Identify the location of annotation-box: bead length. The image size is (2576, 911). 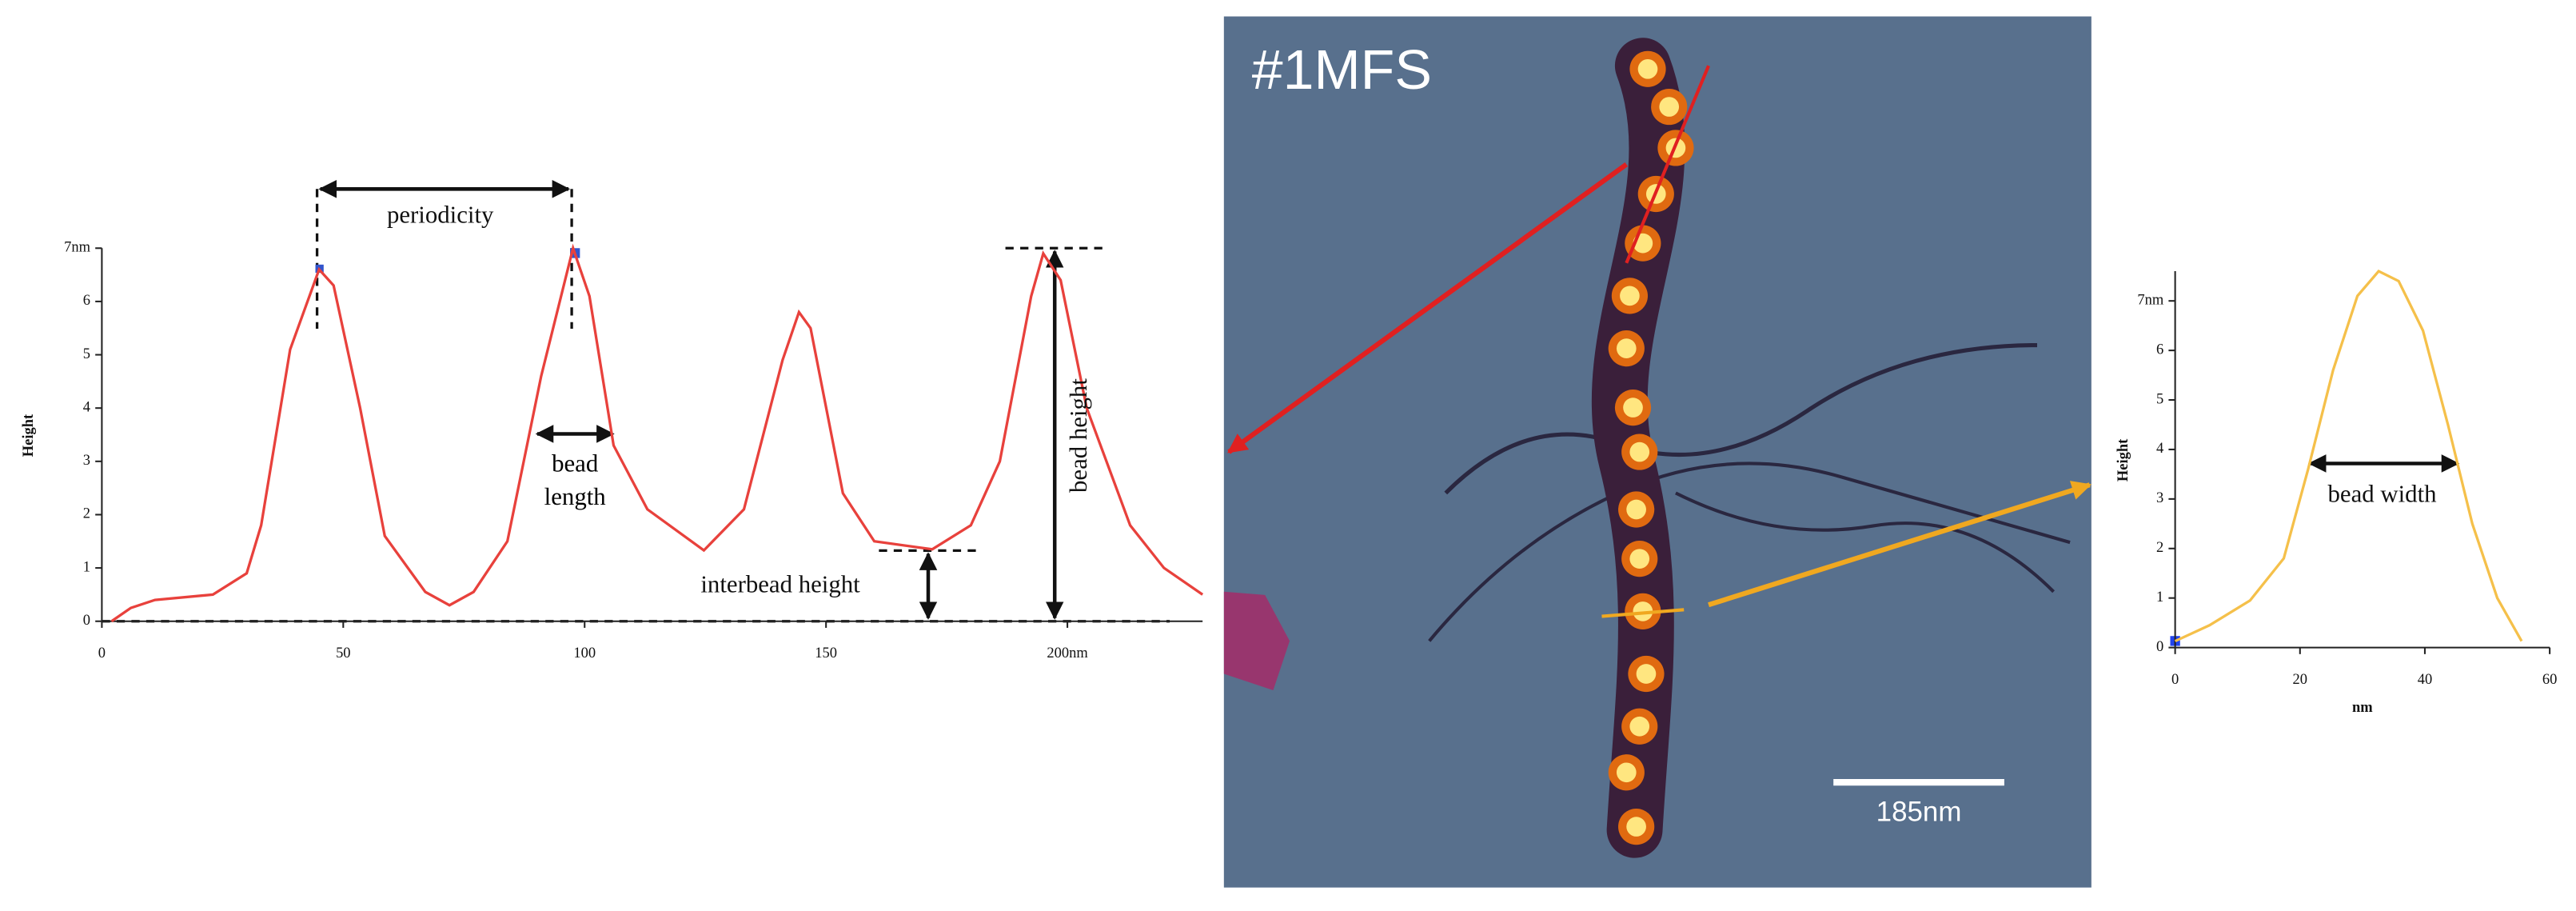
(575, 482).